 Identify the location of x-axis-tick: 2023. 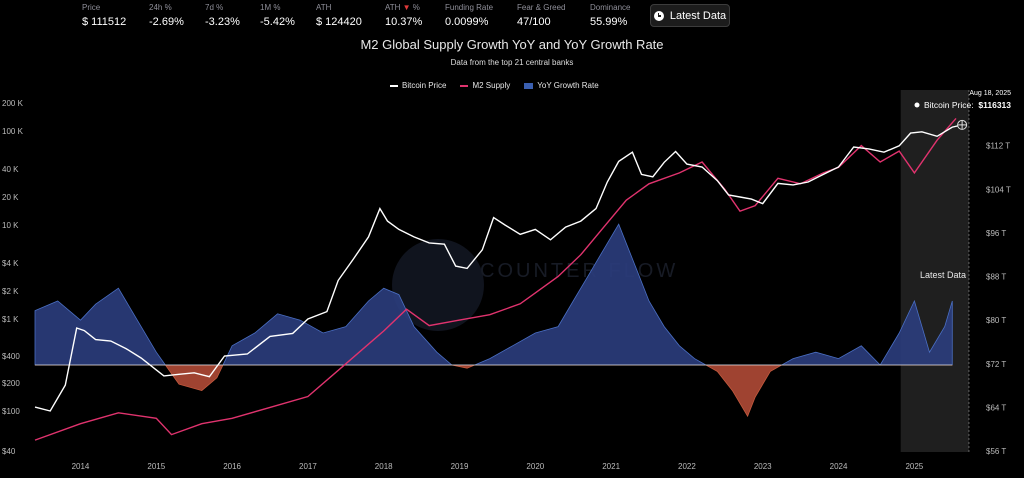
(763, 466).